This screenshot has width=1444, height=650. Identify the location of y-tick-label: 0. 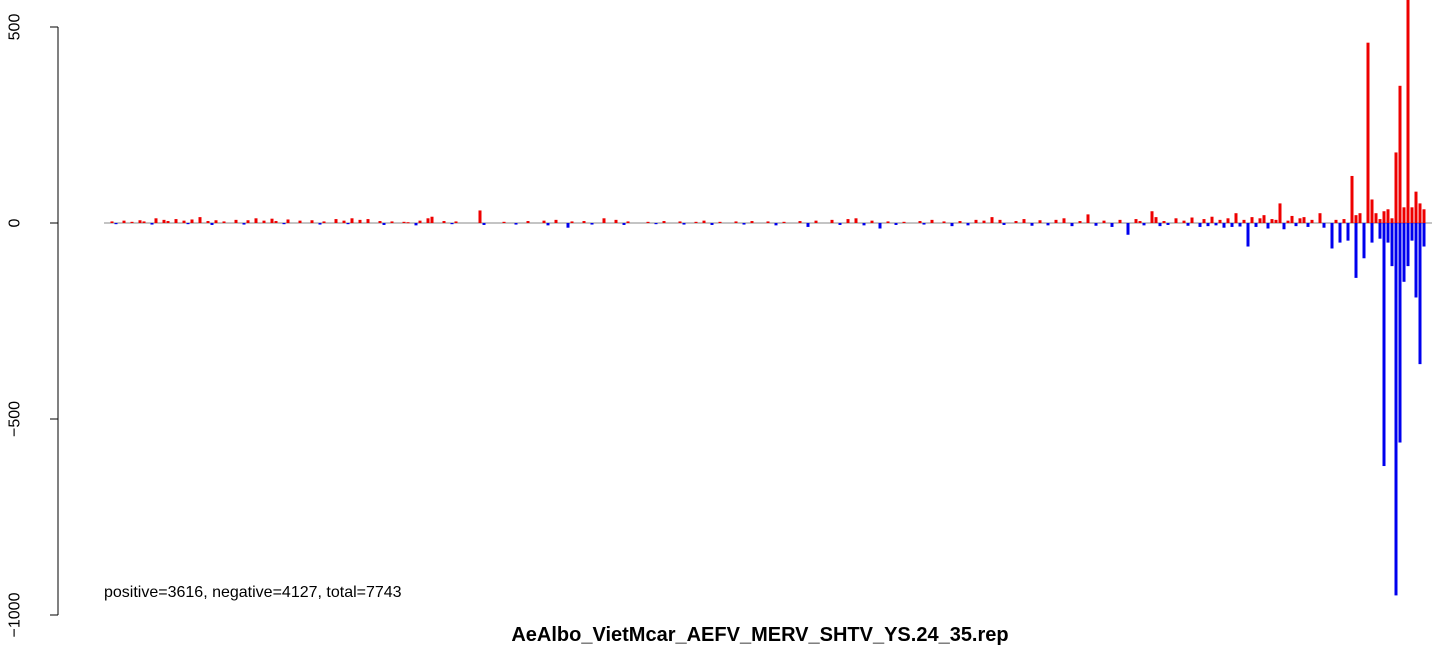
(15, 222).